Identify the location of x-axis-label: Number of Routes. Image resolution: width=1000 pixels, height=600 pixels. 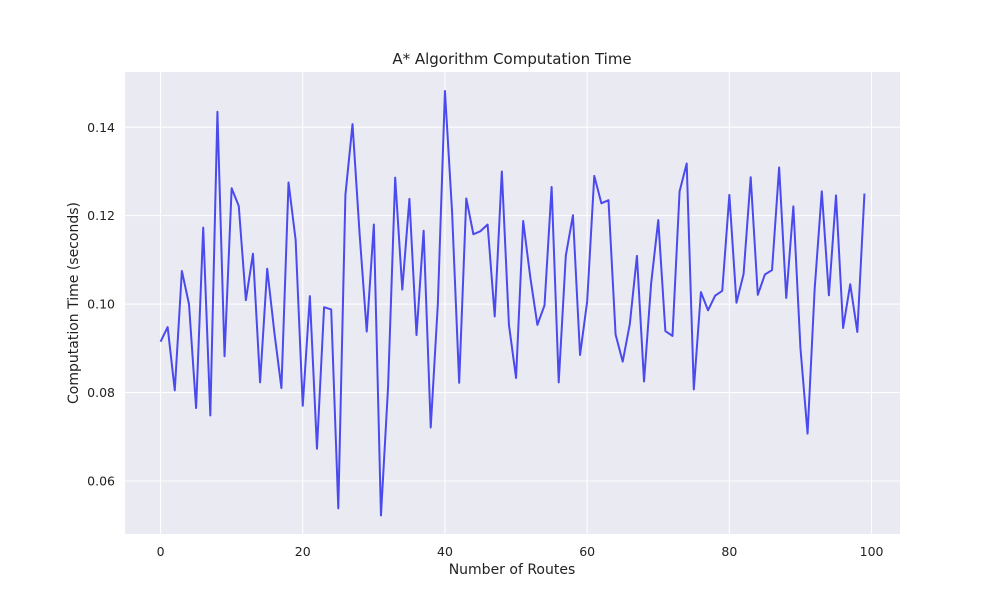
(512, 570).